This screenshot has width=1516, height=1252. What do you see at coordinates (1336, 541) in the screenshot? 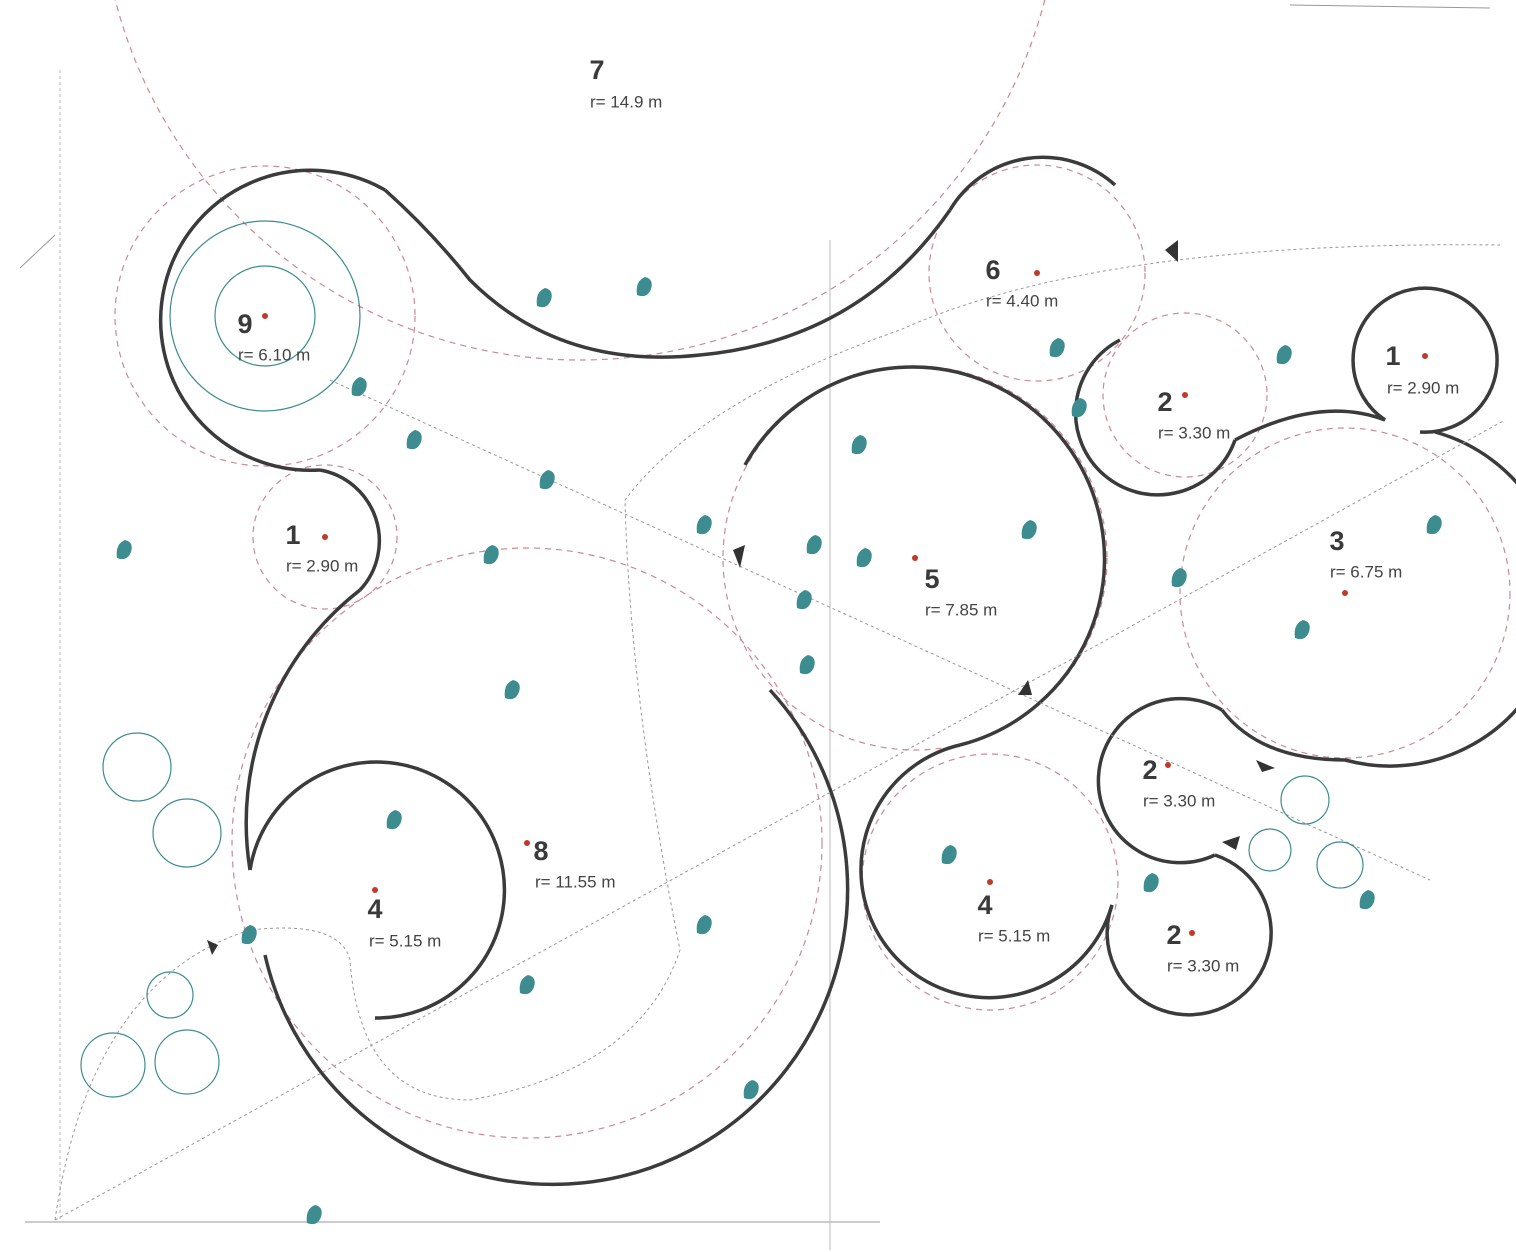
I see `zone-number: 3` at bounding box center [1336, 541].